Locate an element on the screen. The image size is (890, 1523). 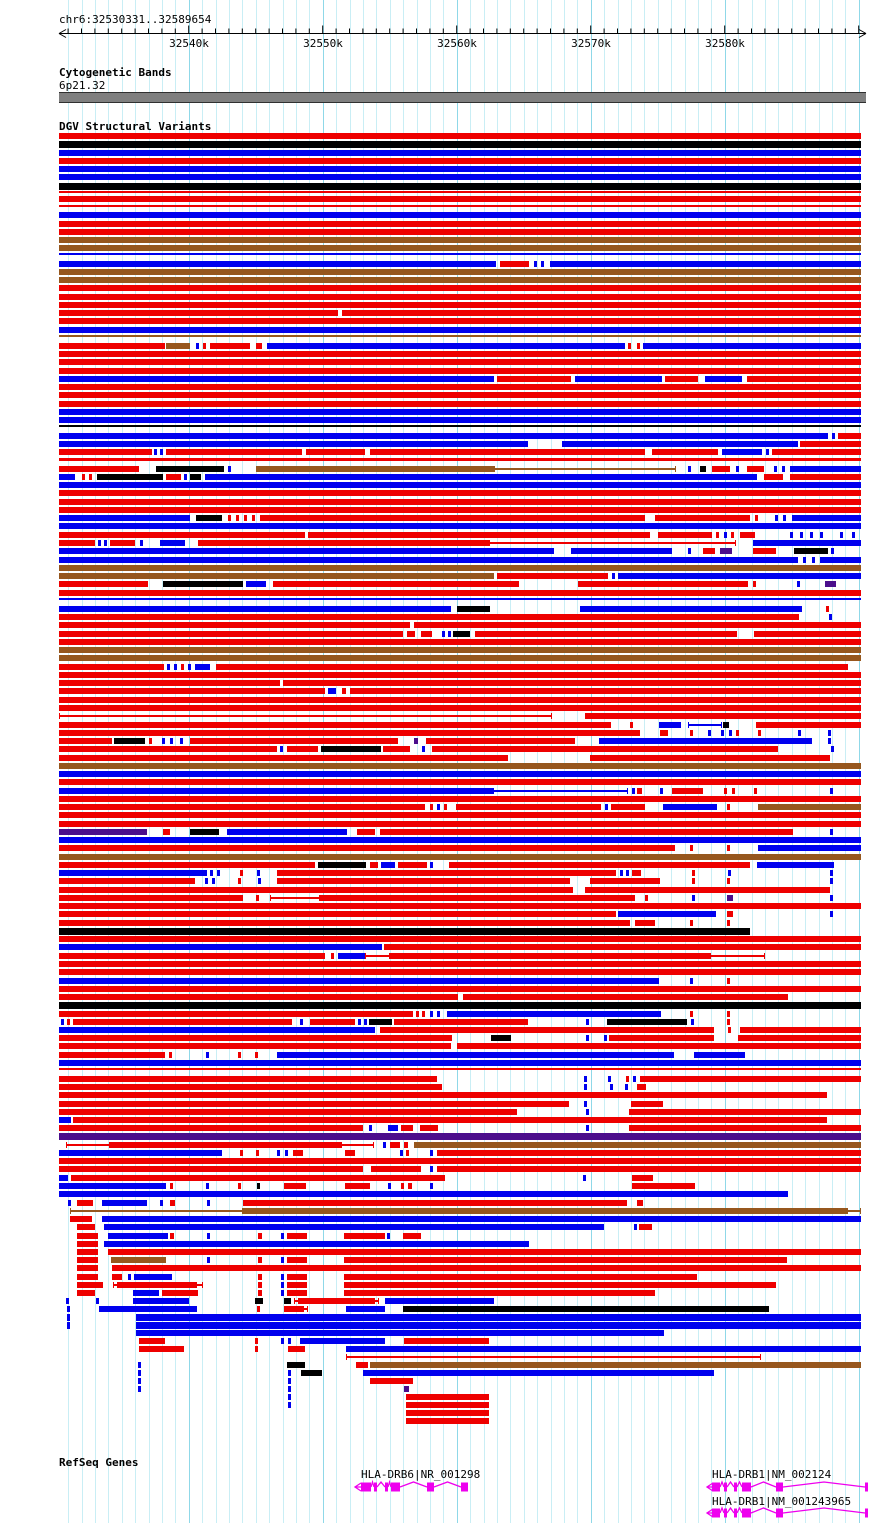
cytoband-bar is located at coordinates (462, 97).